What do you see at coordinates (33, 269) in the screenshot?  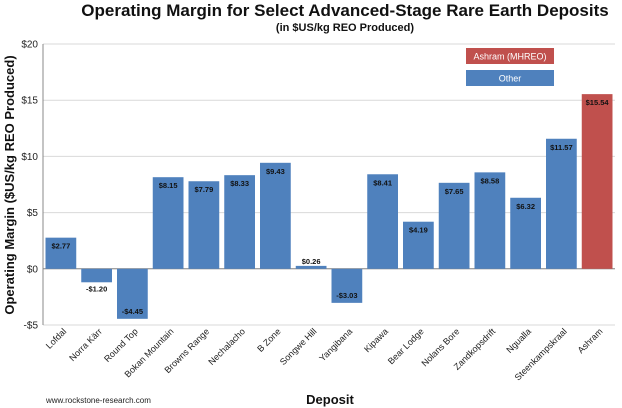 I see `y-tick-label: $0` at bounding box center [33, 269].